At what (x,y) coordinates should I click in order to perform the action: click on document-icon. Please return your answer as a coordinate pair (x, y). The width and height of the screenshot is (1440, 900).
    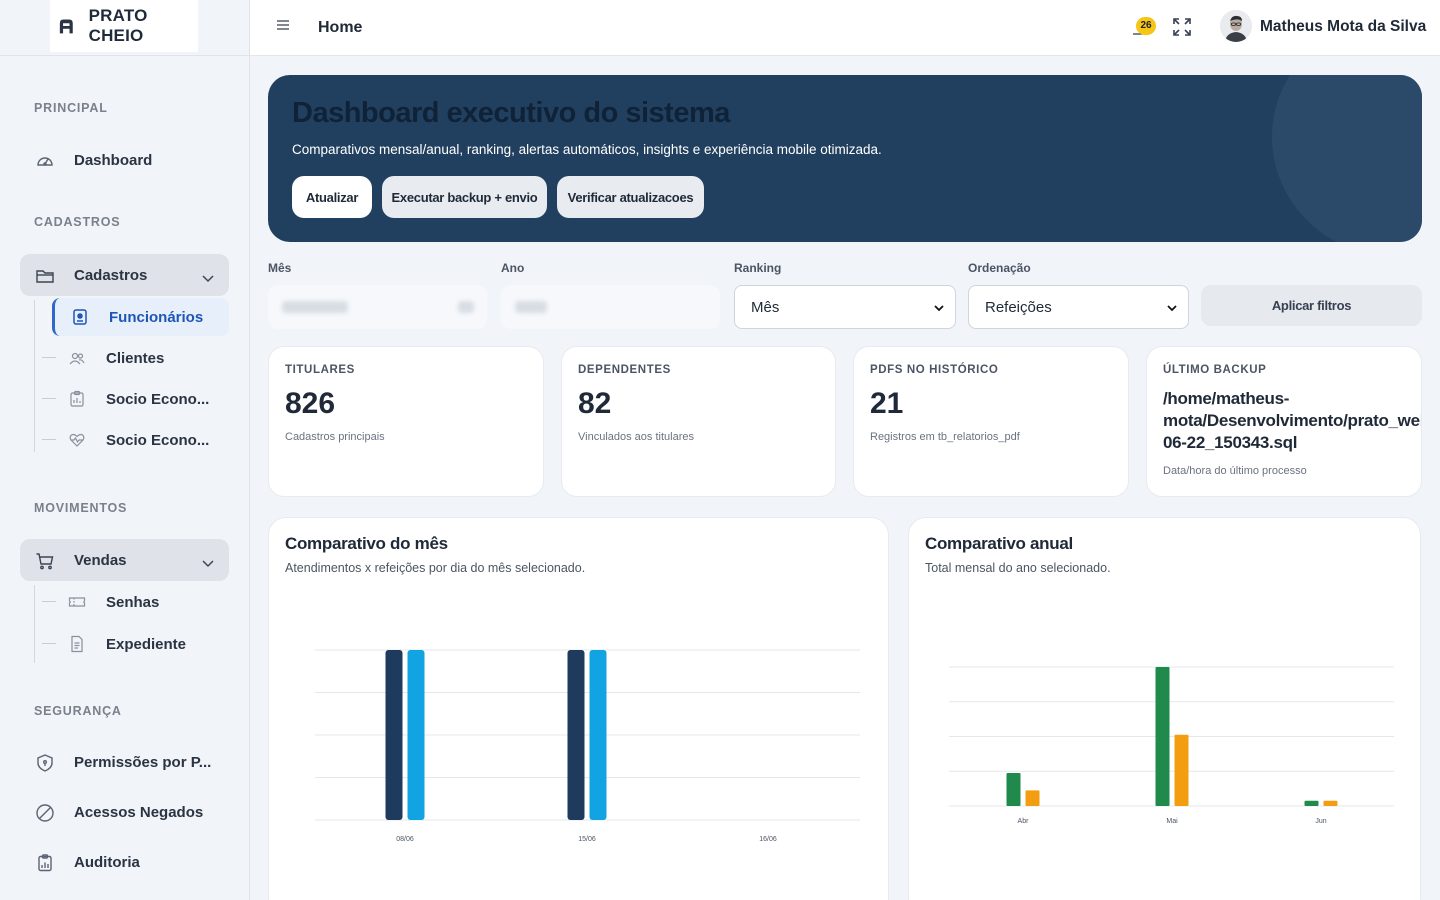
    Looking at the image, I should click on (77, 644).